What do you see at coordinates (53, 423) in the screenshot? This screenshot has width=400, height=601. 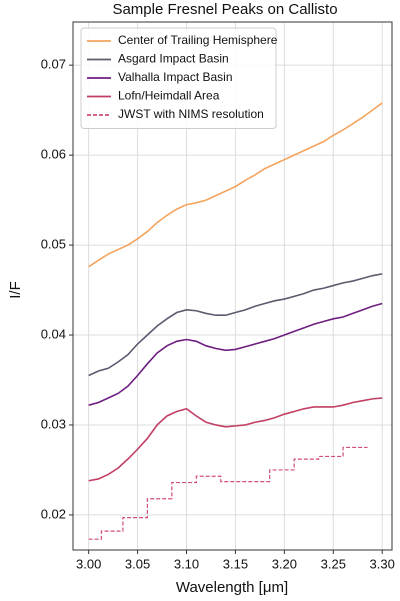 I see `y-tick-label: 0.03` at bounding box center [53, 423].